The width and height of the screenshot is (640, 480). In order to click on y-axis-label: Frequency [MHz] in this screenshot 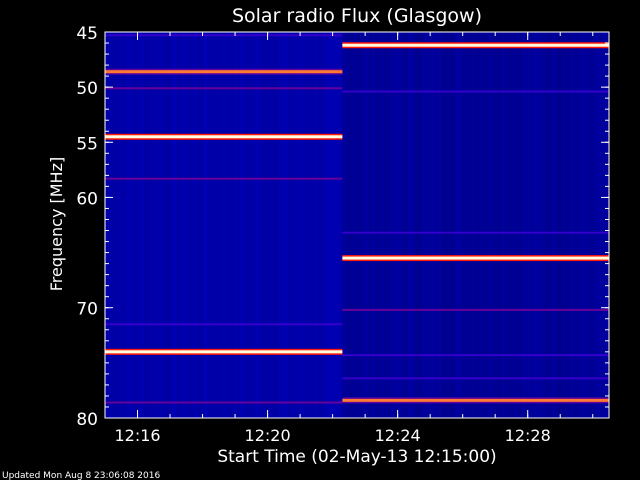, I will do `click(56, 224)`.